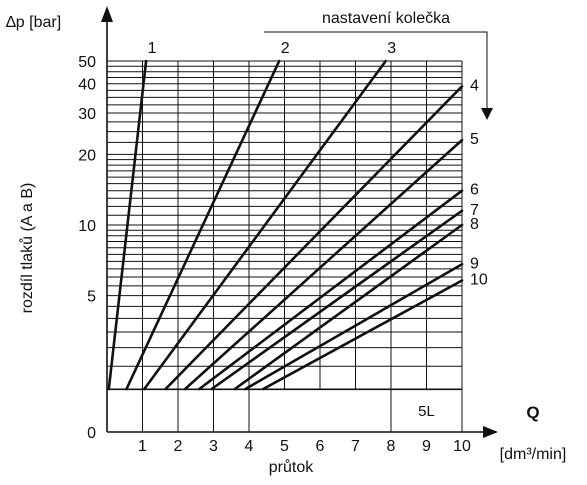 Image resolution: width=587 pixels, height=485 pixels. Describe the element at coordinates (249, 446) in the screenshot. I see `x-tick-label: 4` at that location.